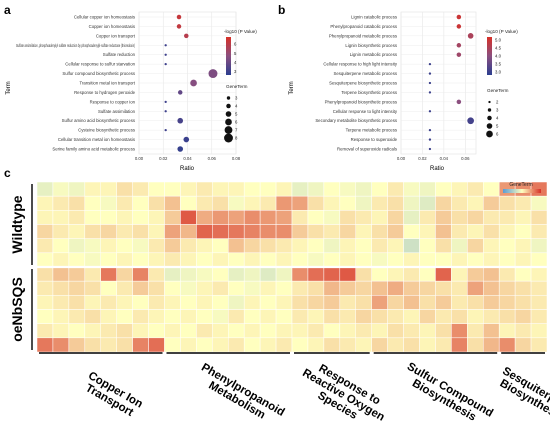 The image size is (550, 442). I want to click on b-color-ticks: 5.0 4.5 4.0 3.5 3.0, so click(498, 56).